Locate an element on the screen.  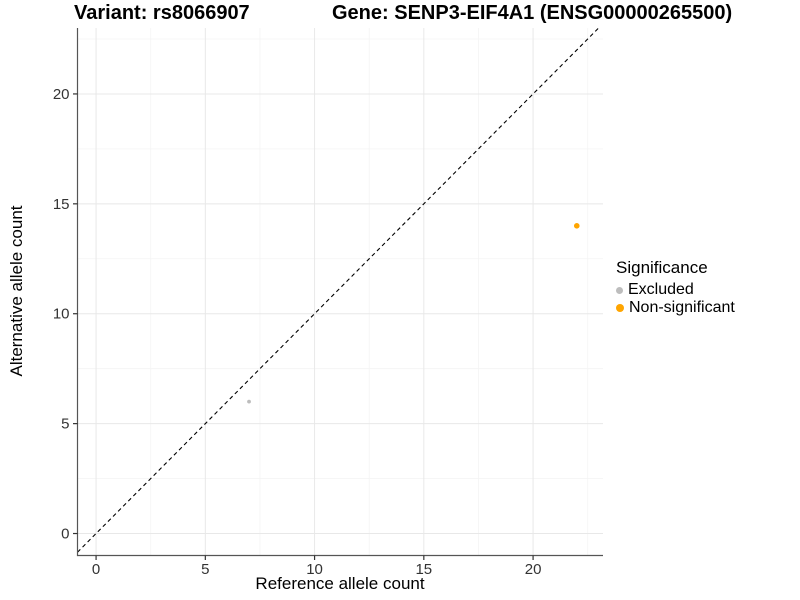
legend-item-label: Non-significant is located at coordinates (682, 307).